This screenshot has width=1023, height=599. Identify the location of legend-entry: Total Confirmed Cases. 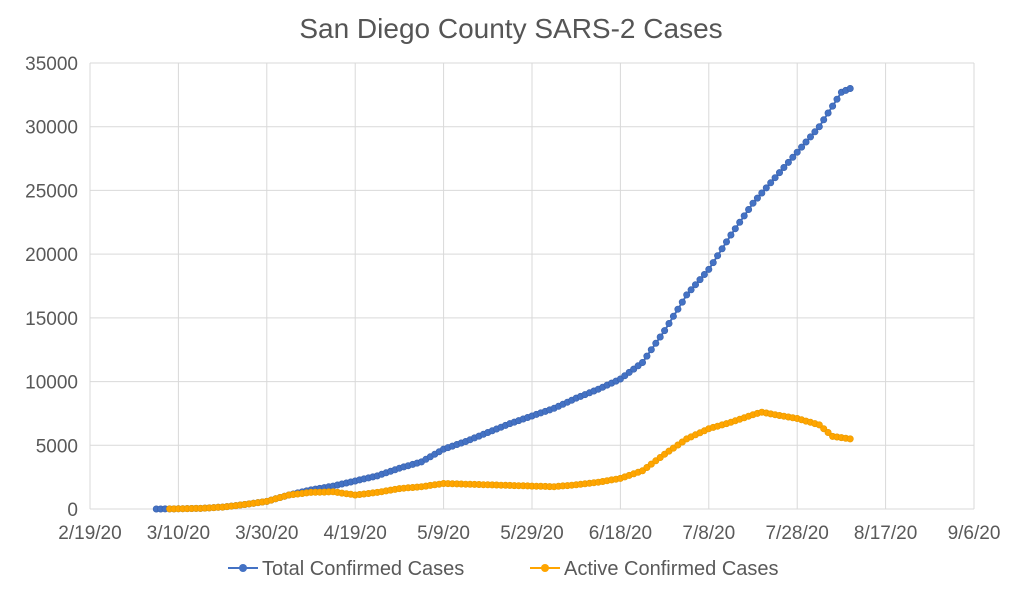
(346, 569).